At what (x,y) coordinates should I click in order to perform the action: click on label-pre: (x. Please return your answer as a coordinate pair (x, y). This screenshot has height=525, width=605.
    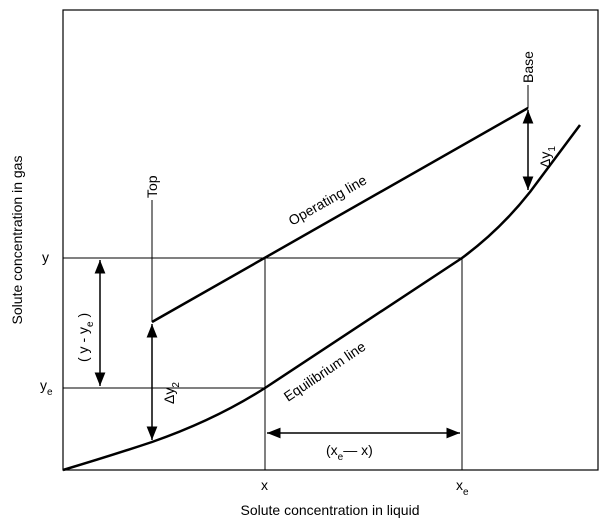
    Looking at the image, I should click on (332, 450).